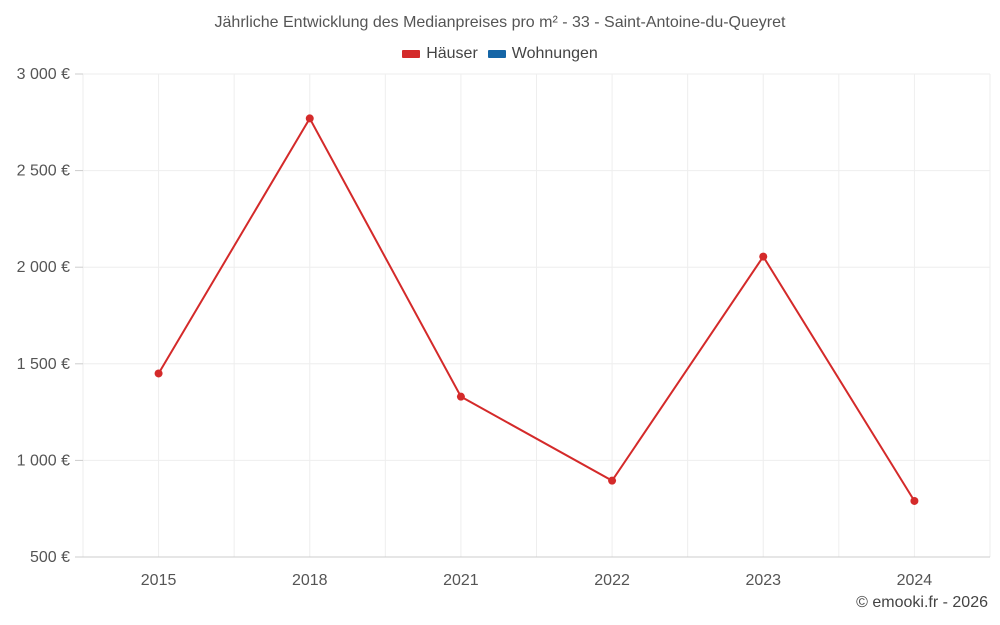 The width and height of the screenshot is (1000, 625). I want to click on x-tick-label: 2015, so click(159, 580).